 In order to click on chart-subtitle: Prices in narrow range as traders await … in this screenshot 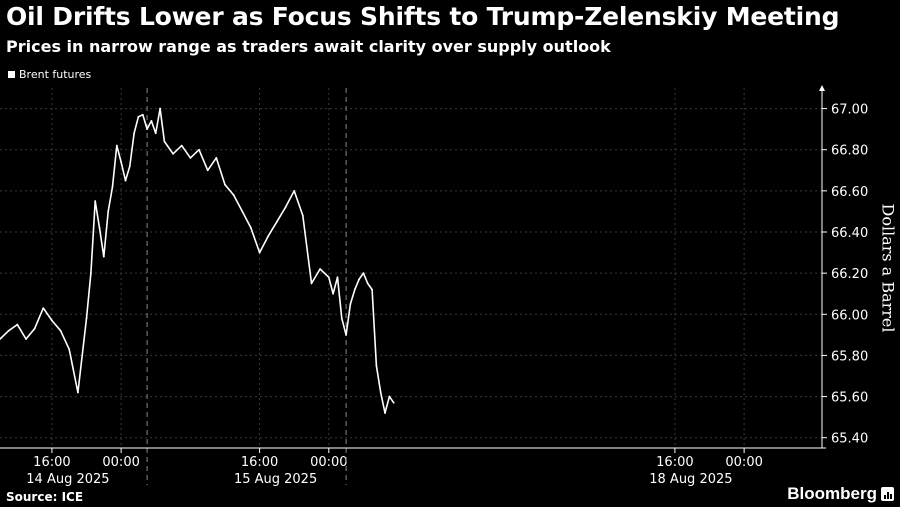, I will do `click(308, 46)`.